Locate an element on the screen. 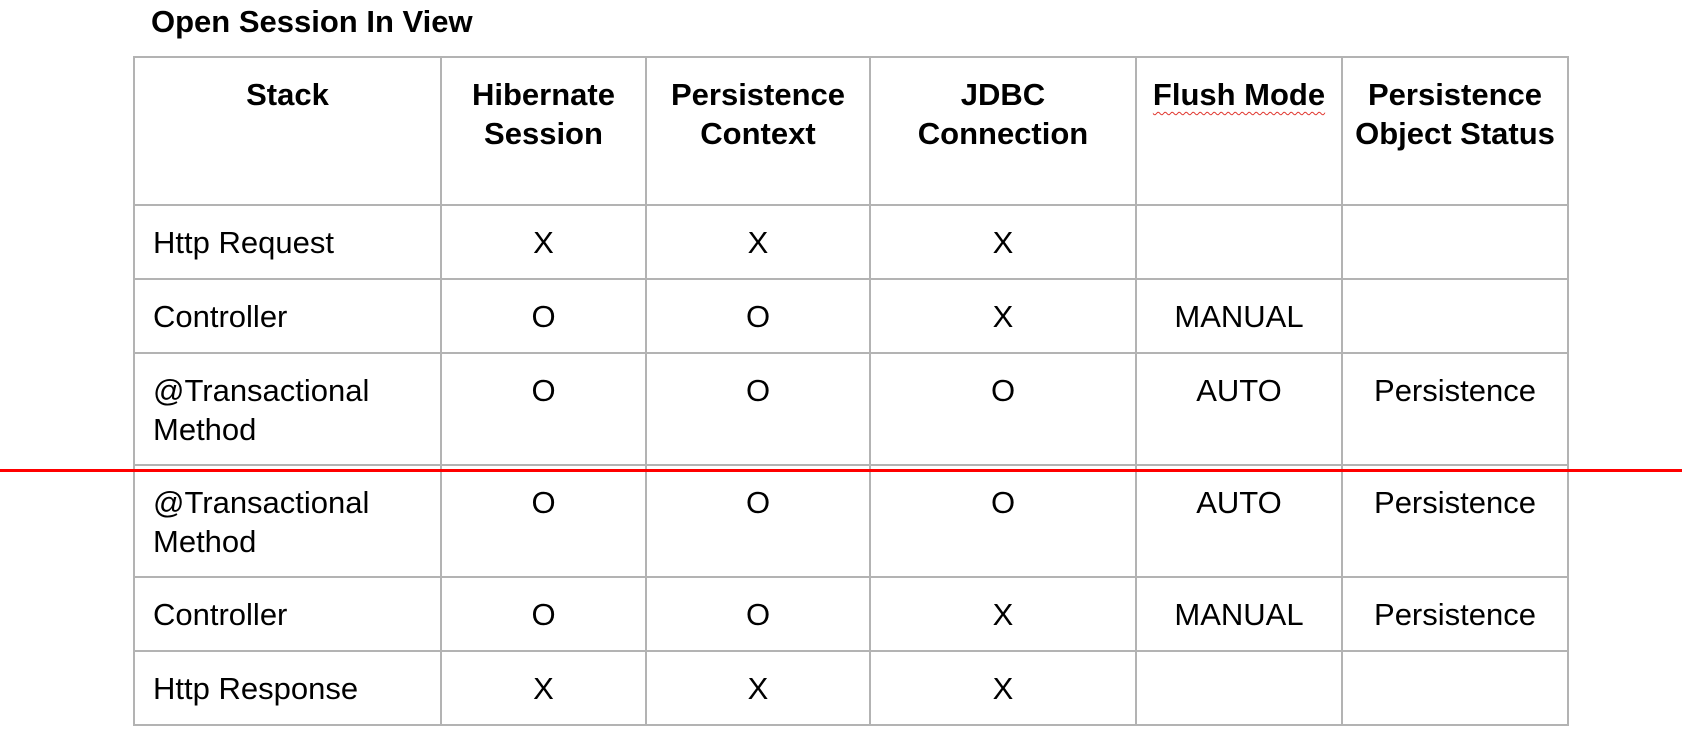 This screenshot has width=1682, height=746. stack-cell: Http Request is located at coordinates (287, 242).